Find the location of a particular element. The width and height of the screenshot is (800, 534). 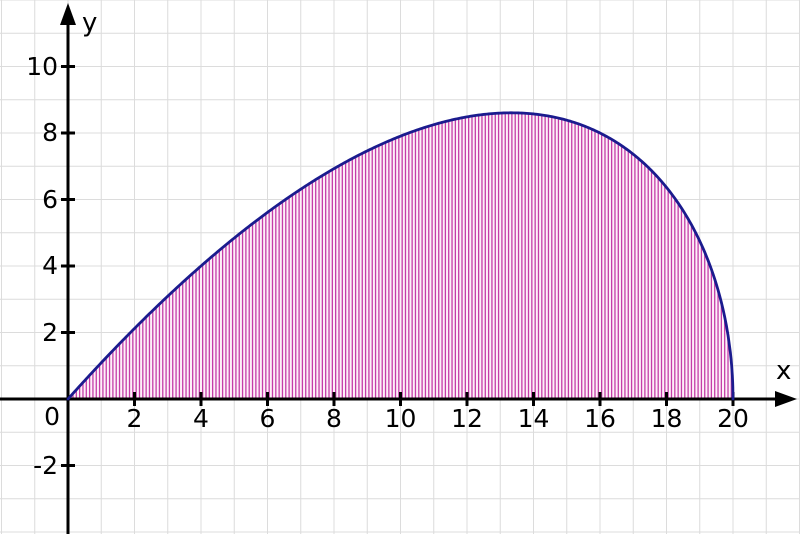

y-tick-label: -2 is located at coordinates (45, 465).